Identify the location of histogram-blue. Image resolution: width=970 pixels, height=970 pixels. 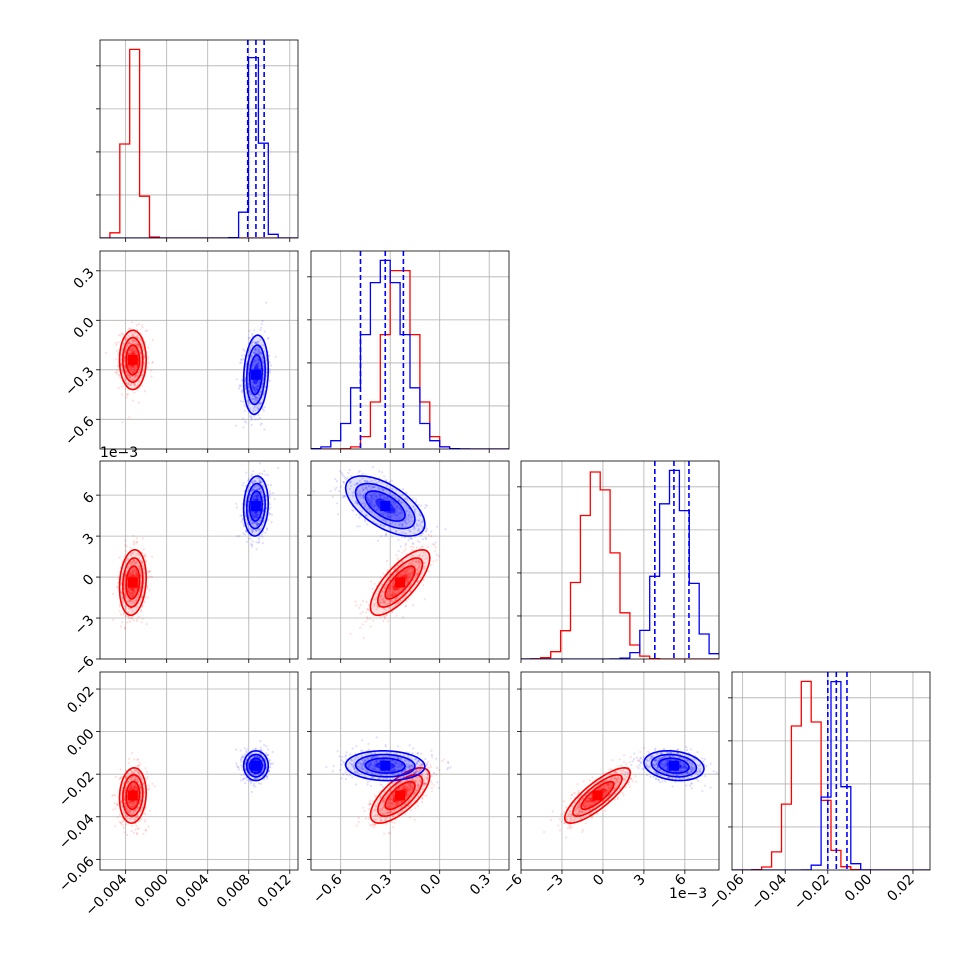
(831, 775).